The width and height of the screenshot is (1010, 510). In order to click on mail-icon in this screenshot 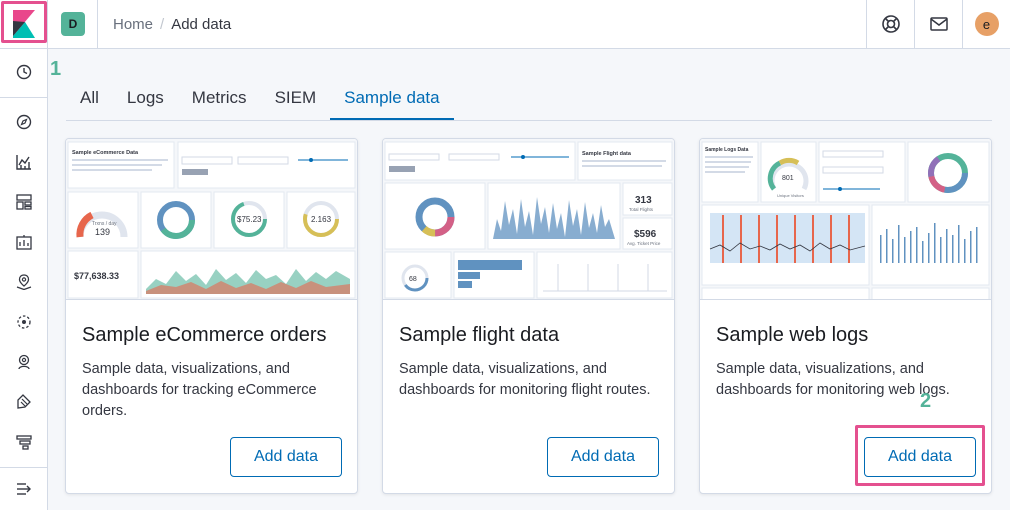, I will do `click(938, 24)`.